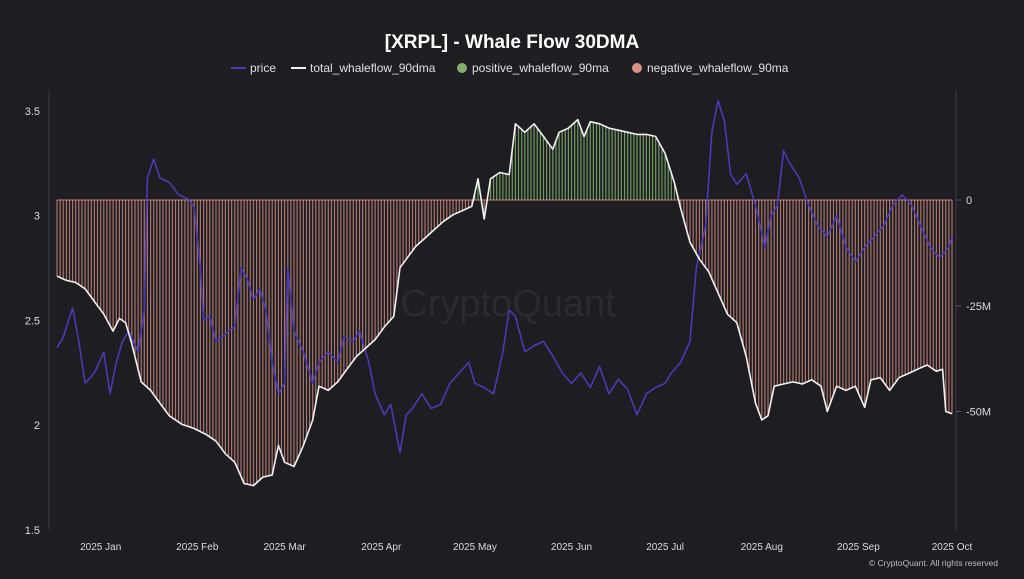 Image resolution: width=1024 pixels, height=579 pixels. What do you see at coordinates (373, 68) in the screenshot?
I see `legend-total-label: total_whaleflow_90dma` at bounding box center [373, 68].